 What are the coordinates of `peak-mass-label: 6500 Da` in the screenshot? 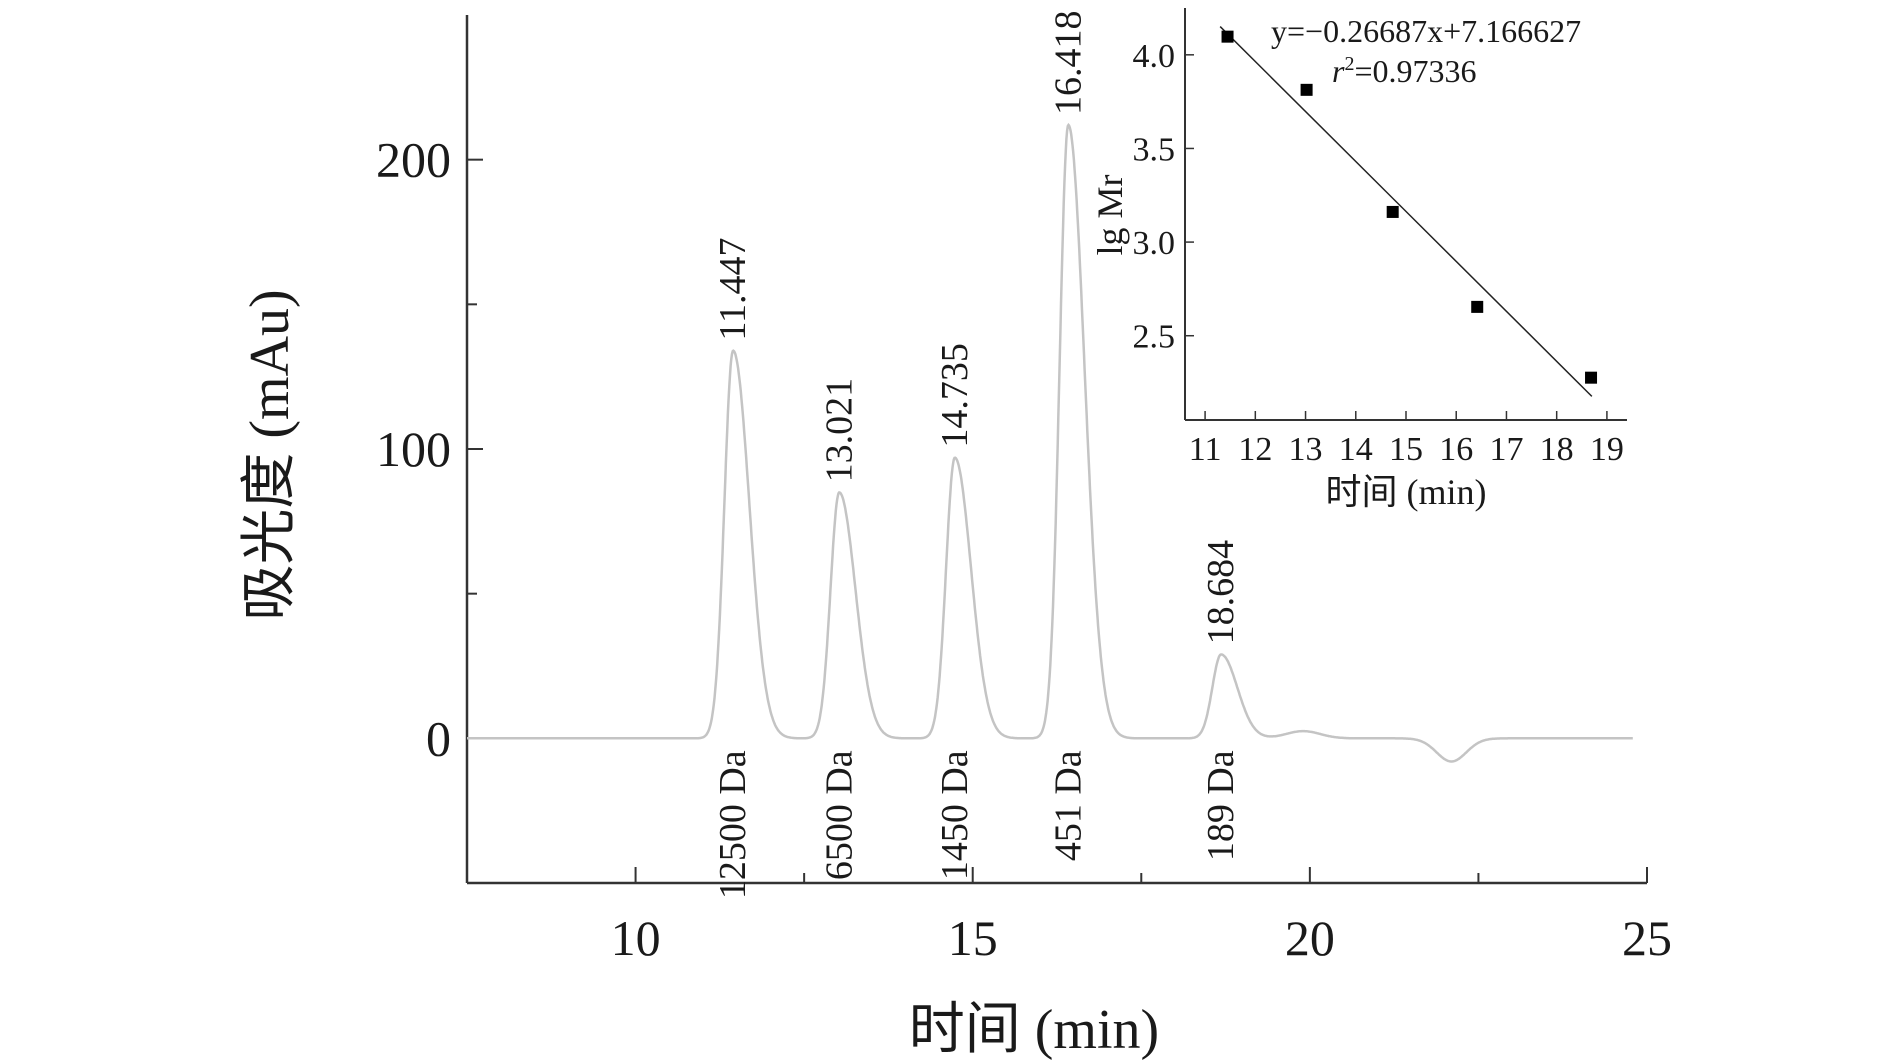 It's located at (839, 815).